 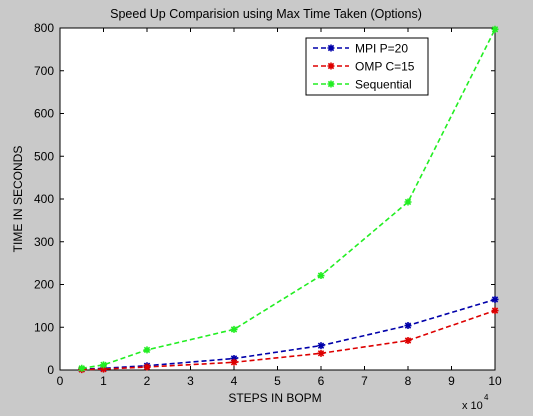 I want to click on legend-label: MPI P=20, so click(x=381, y=49).